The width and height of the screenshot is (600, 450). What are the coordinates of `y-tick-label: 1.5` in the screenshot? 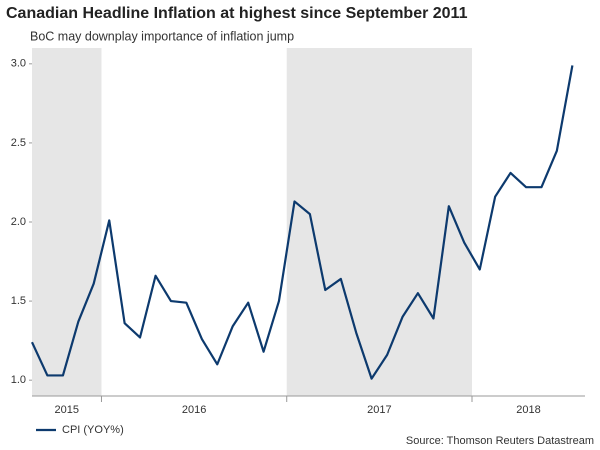 It's located at (18, 301).